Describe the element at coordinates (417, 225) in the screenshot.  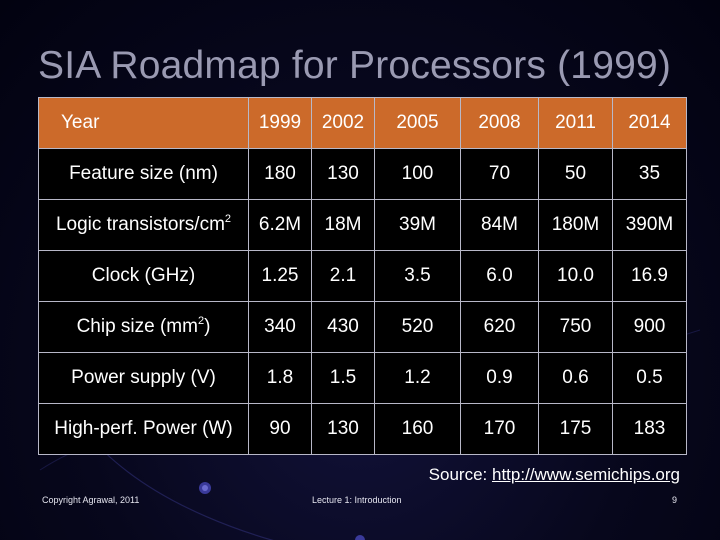
I see `table-cell: 39M` at that location.